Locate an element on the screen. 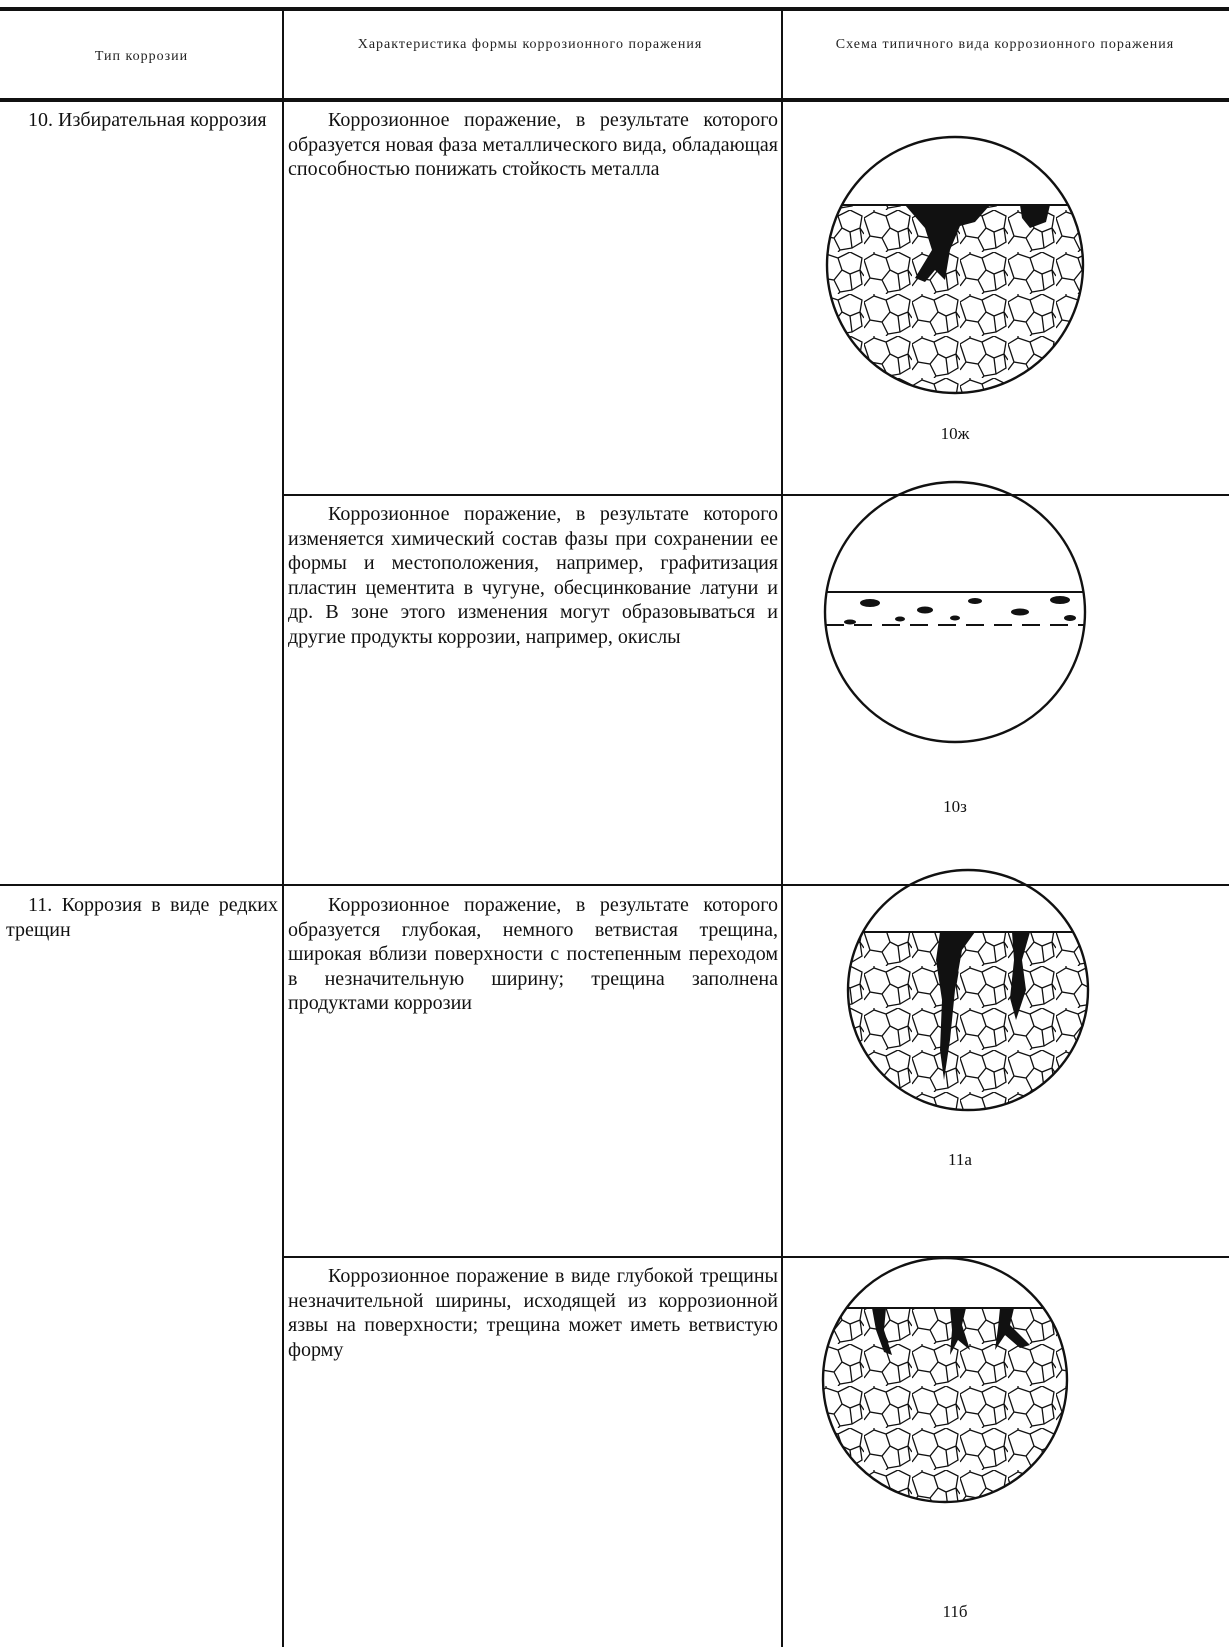 Image resolution: width=1229 pixels, height=1647 pixels. corrosion-type: 11. Коррозия в виде редких трещин is located at coordinates (142, 917).